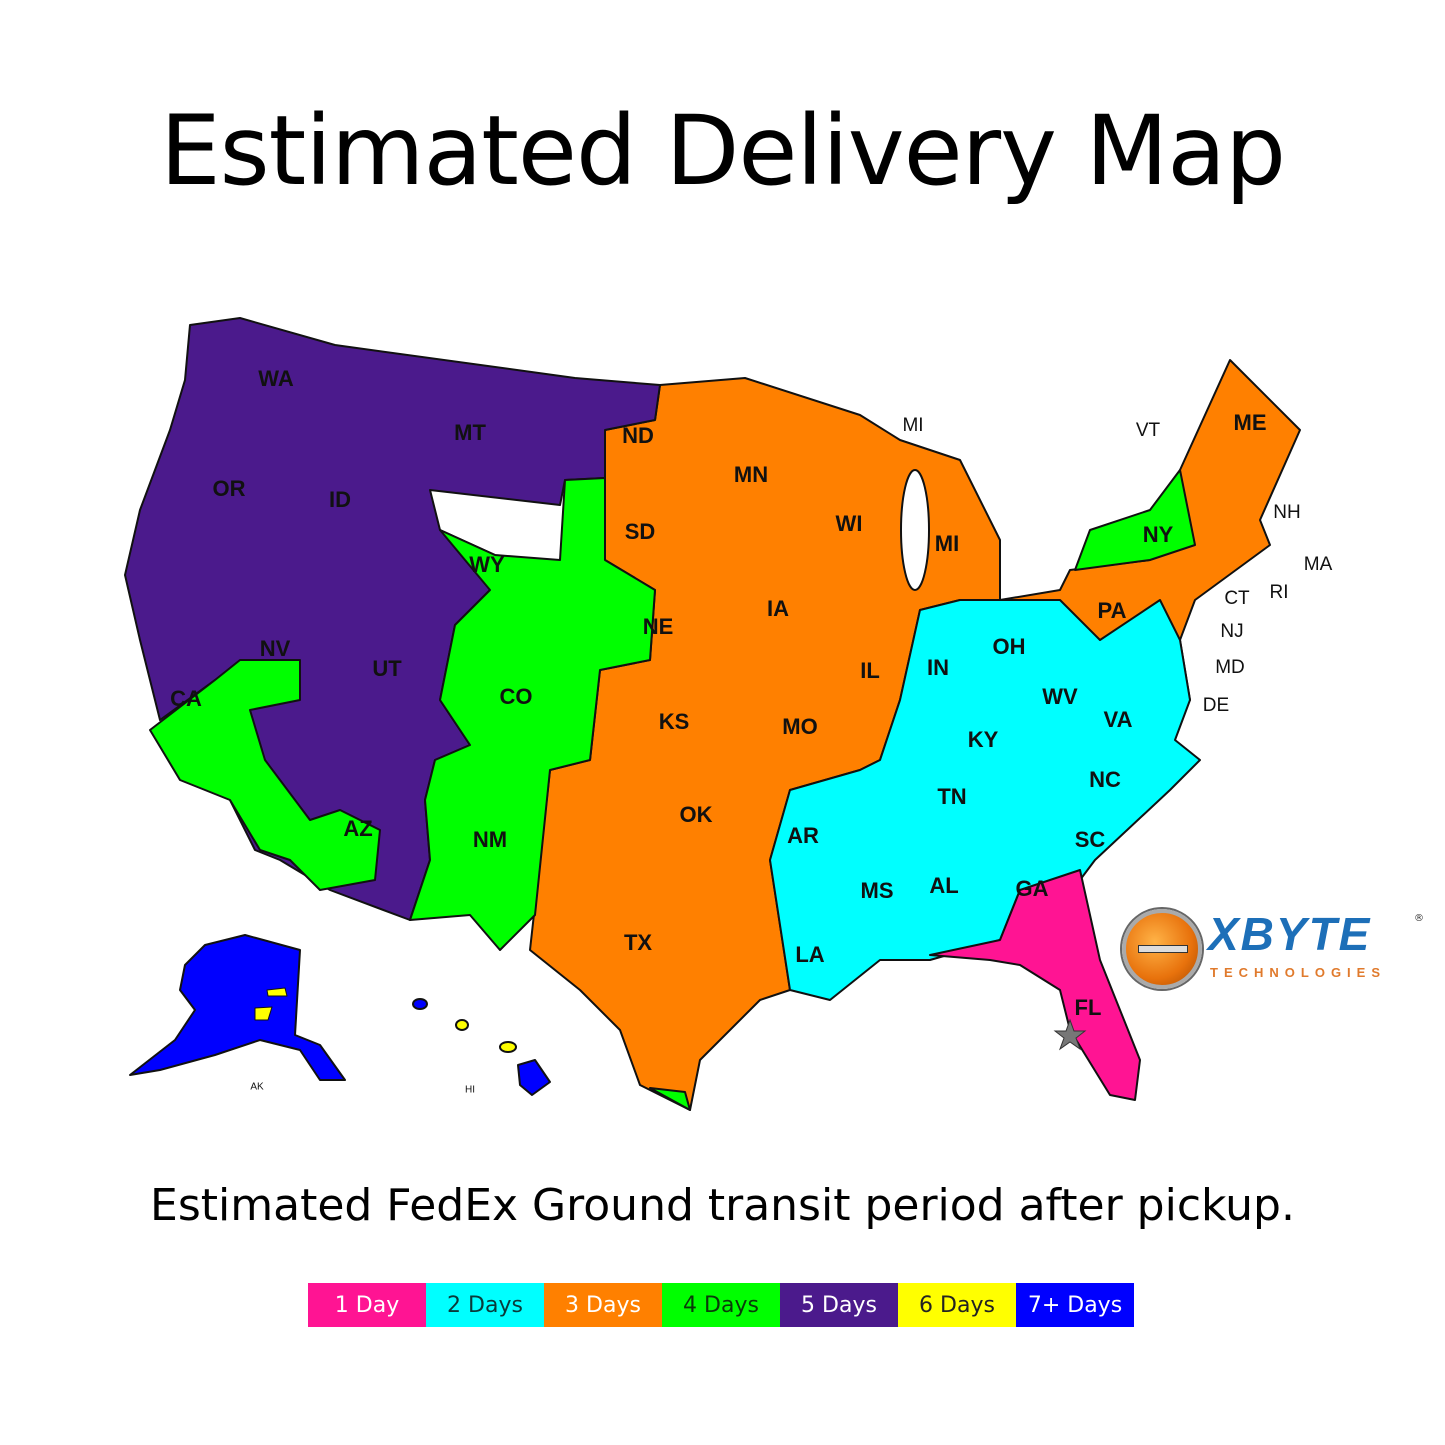  Describe the element at coordinates (516, 696) in the screenshot. I see `state-label-co: CO` at that location.